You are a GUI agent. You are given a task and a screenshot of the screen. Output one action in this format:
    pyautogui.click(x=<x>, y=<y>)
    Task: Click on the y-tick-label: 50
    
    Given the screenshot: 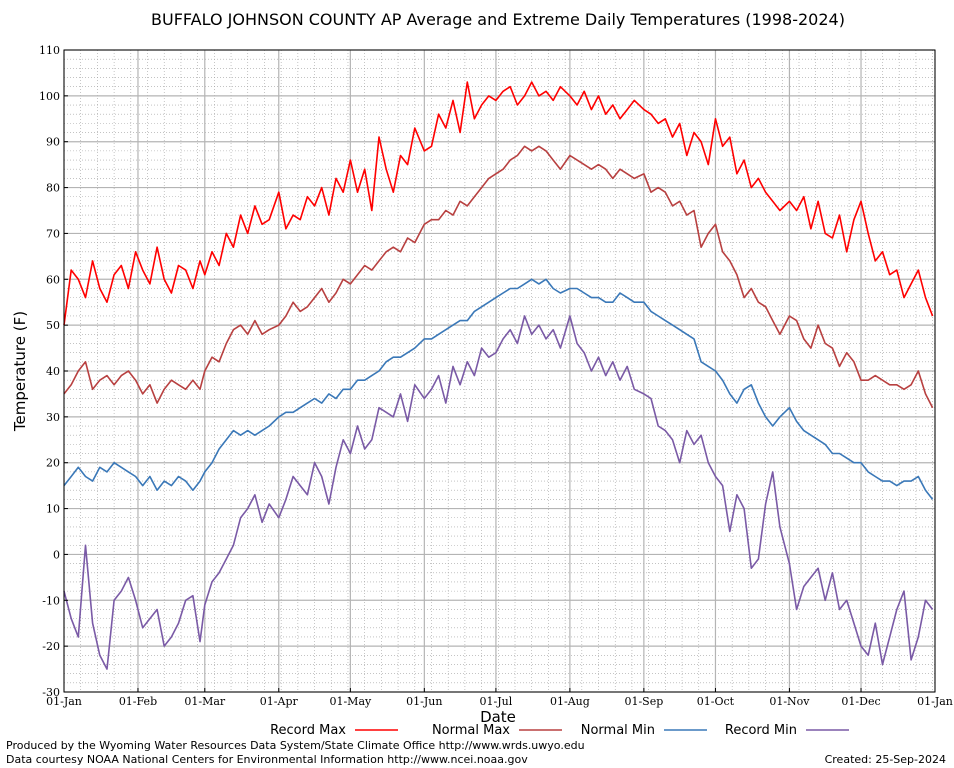 What is the action you would take?
    pyautogui.click(x=53, y=325)
    